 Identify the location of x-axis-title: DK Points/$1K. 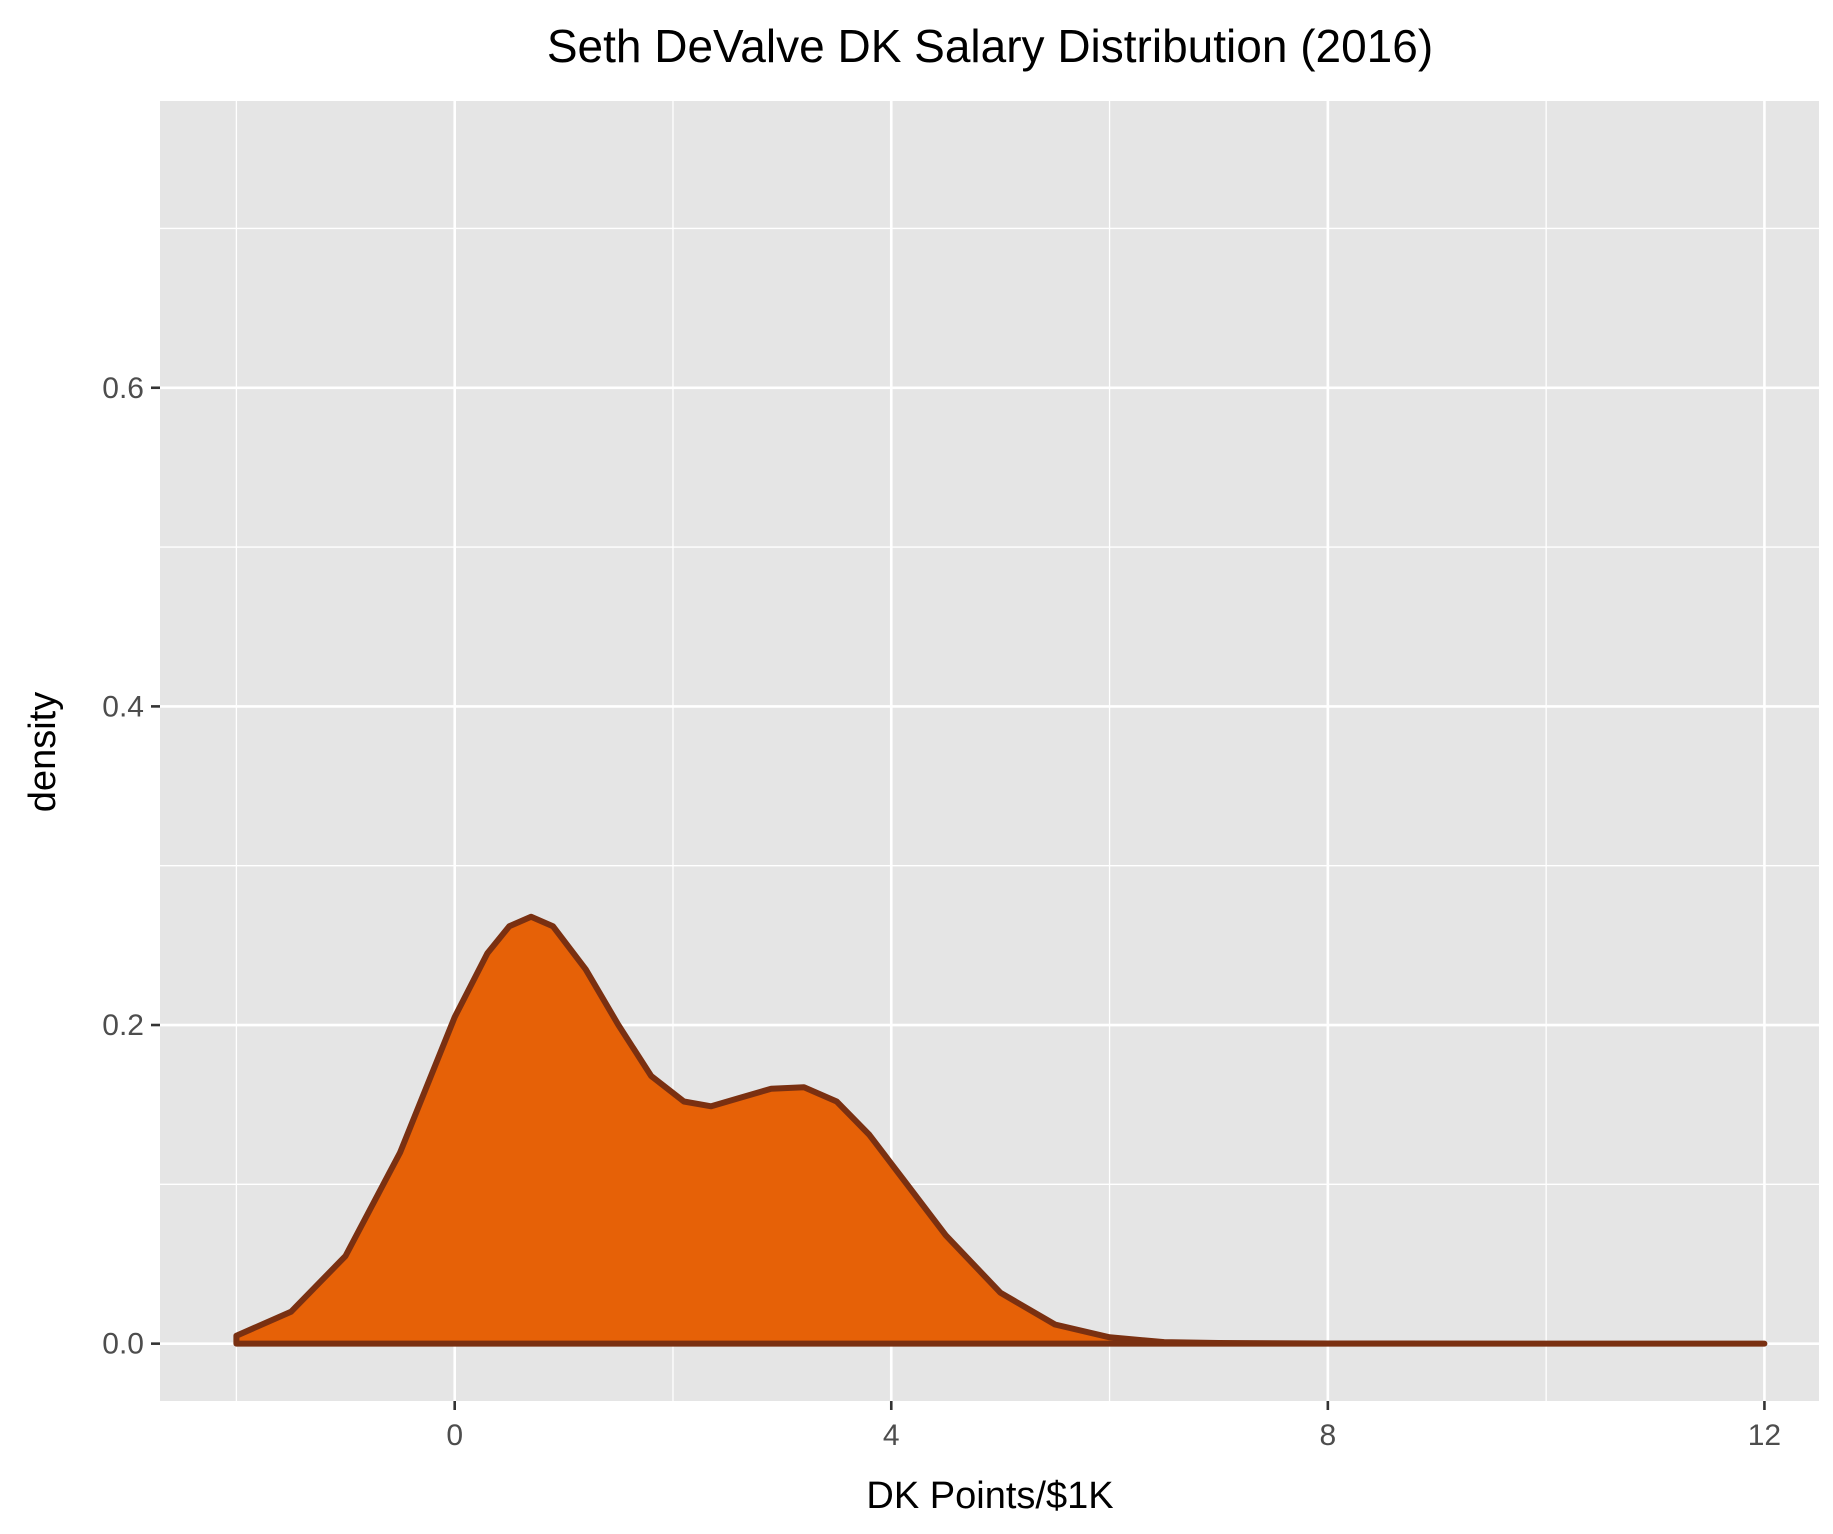
(989, 1496).